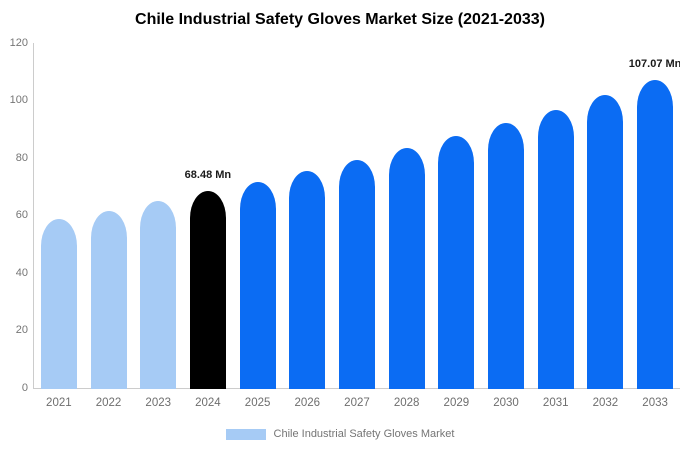  What do you see at coordinates (108, 403) in the screenshot?
I see `x-tick-label-2022: 2022` at bounding box center [108, 403].